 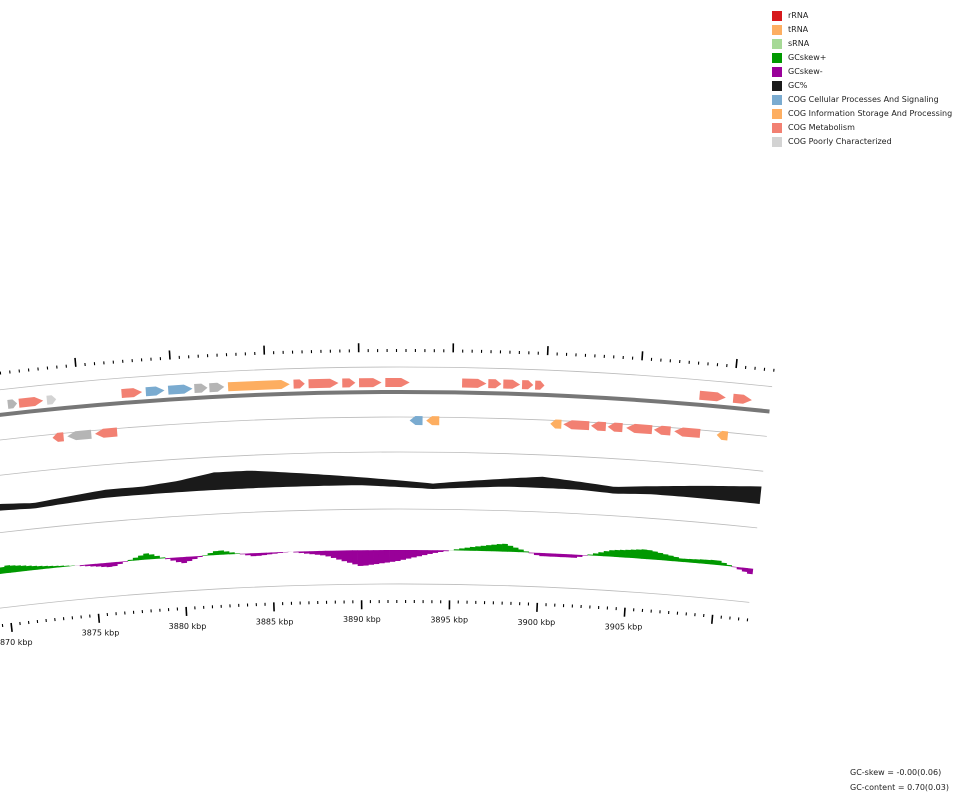 I want to click on ring-line, so click(x=382, y=463).